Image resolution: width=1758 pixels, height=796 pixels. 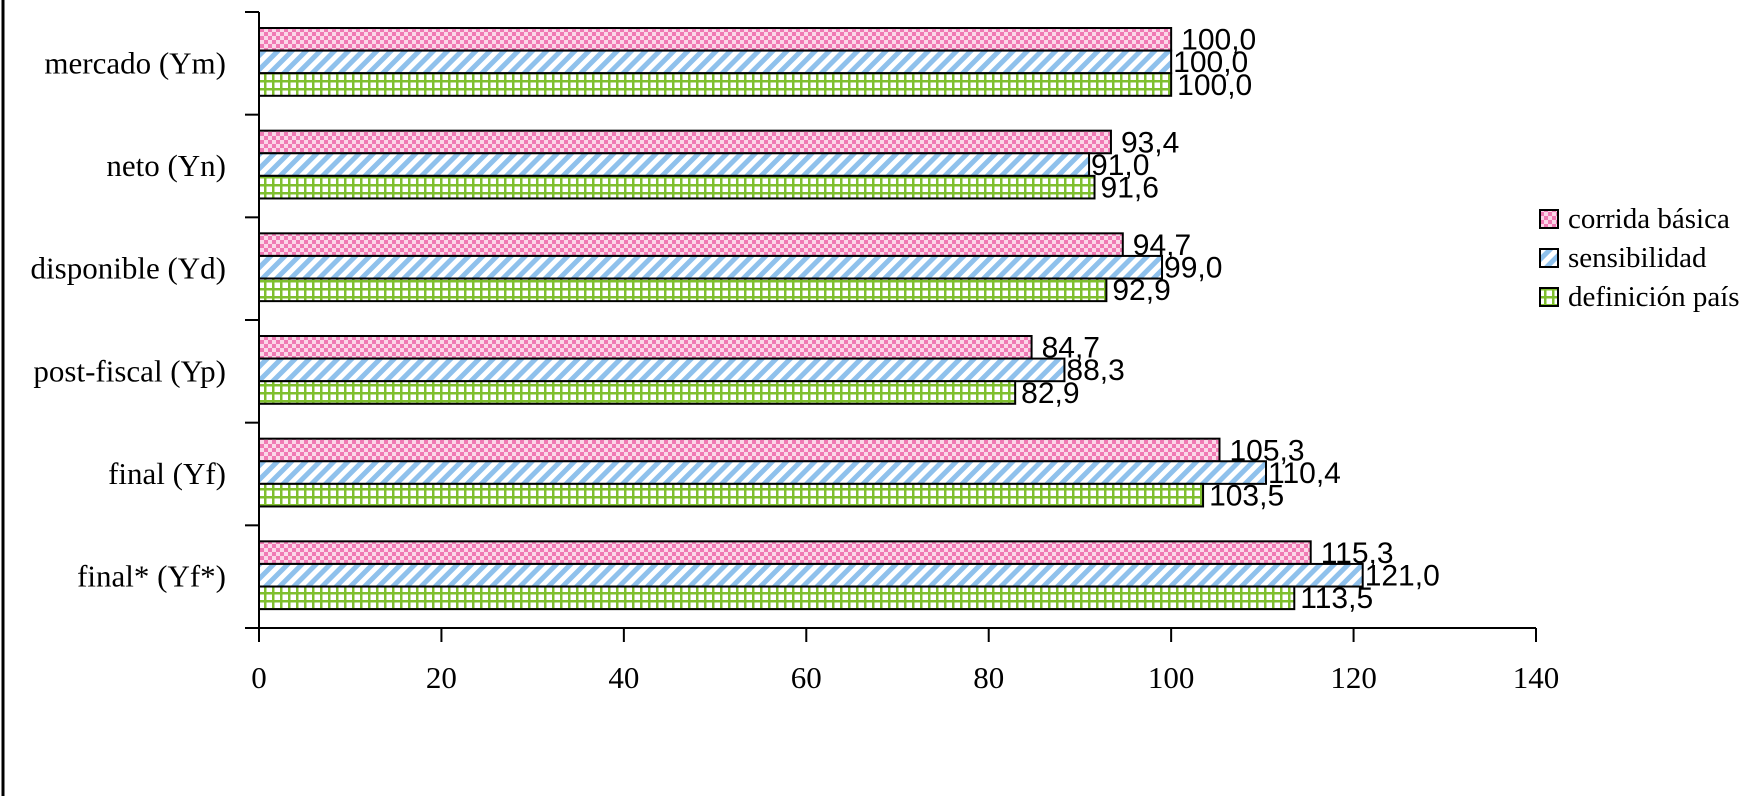 I want to click on bar-value-label: 121,0, so click(x=1402, y=576).